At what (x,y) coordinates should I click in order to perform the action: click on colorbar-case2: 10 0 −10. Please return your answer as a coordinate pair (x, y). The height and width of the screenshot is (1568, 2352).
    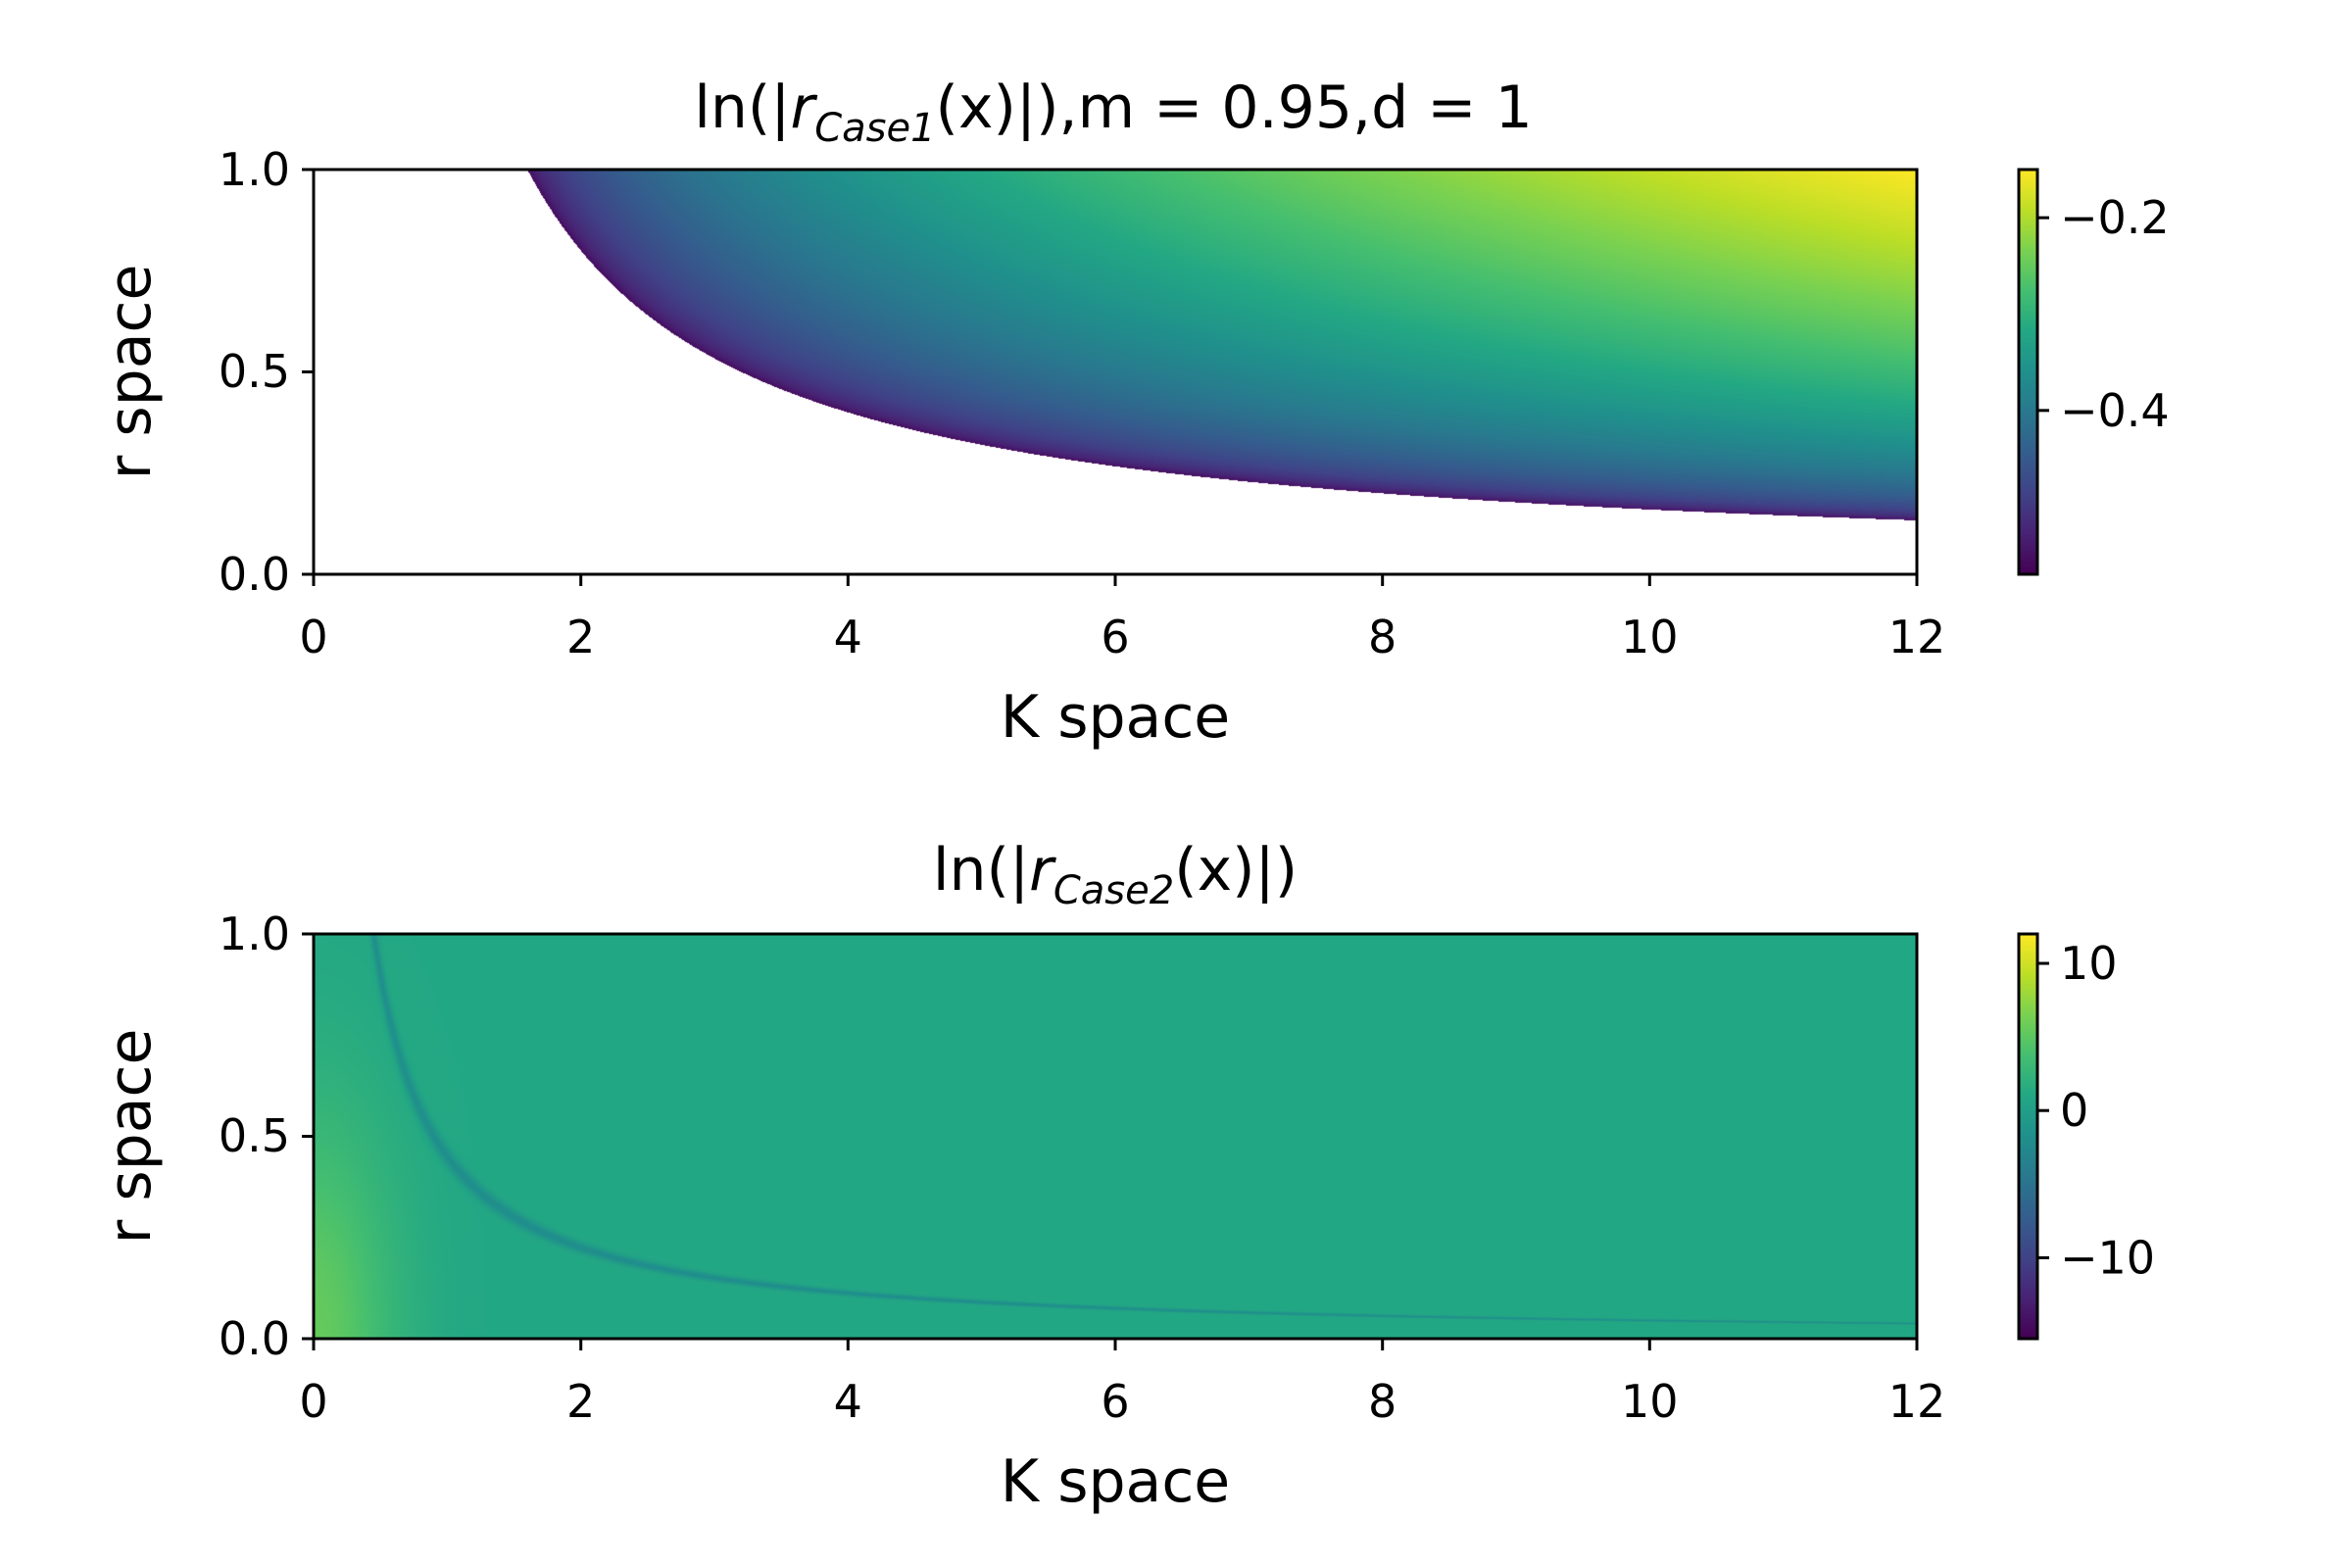
    Looking at the image, I should click on (2086, 1136).